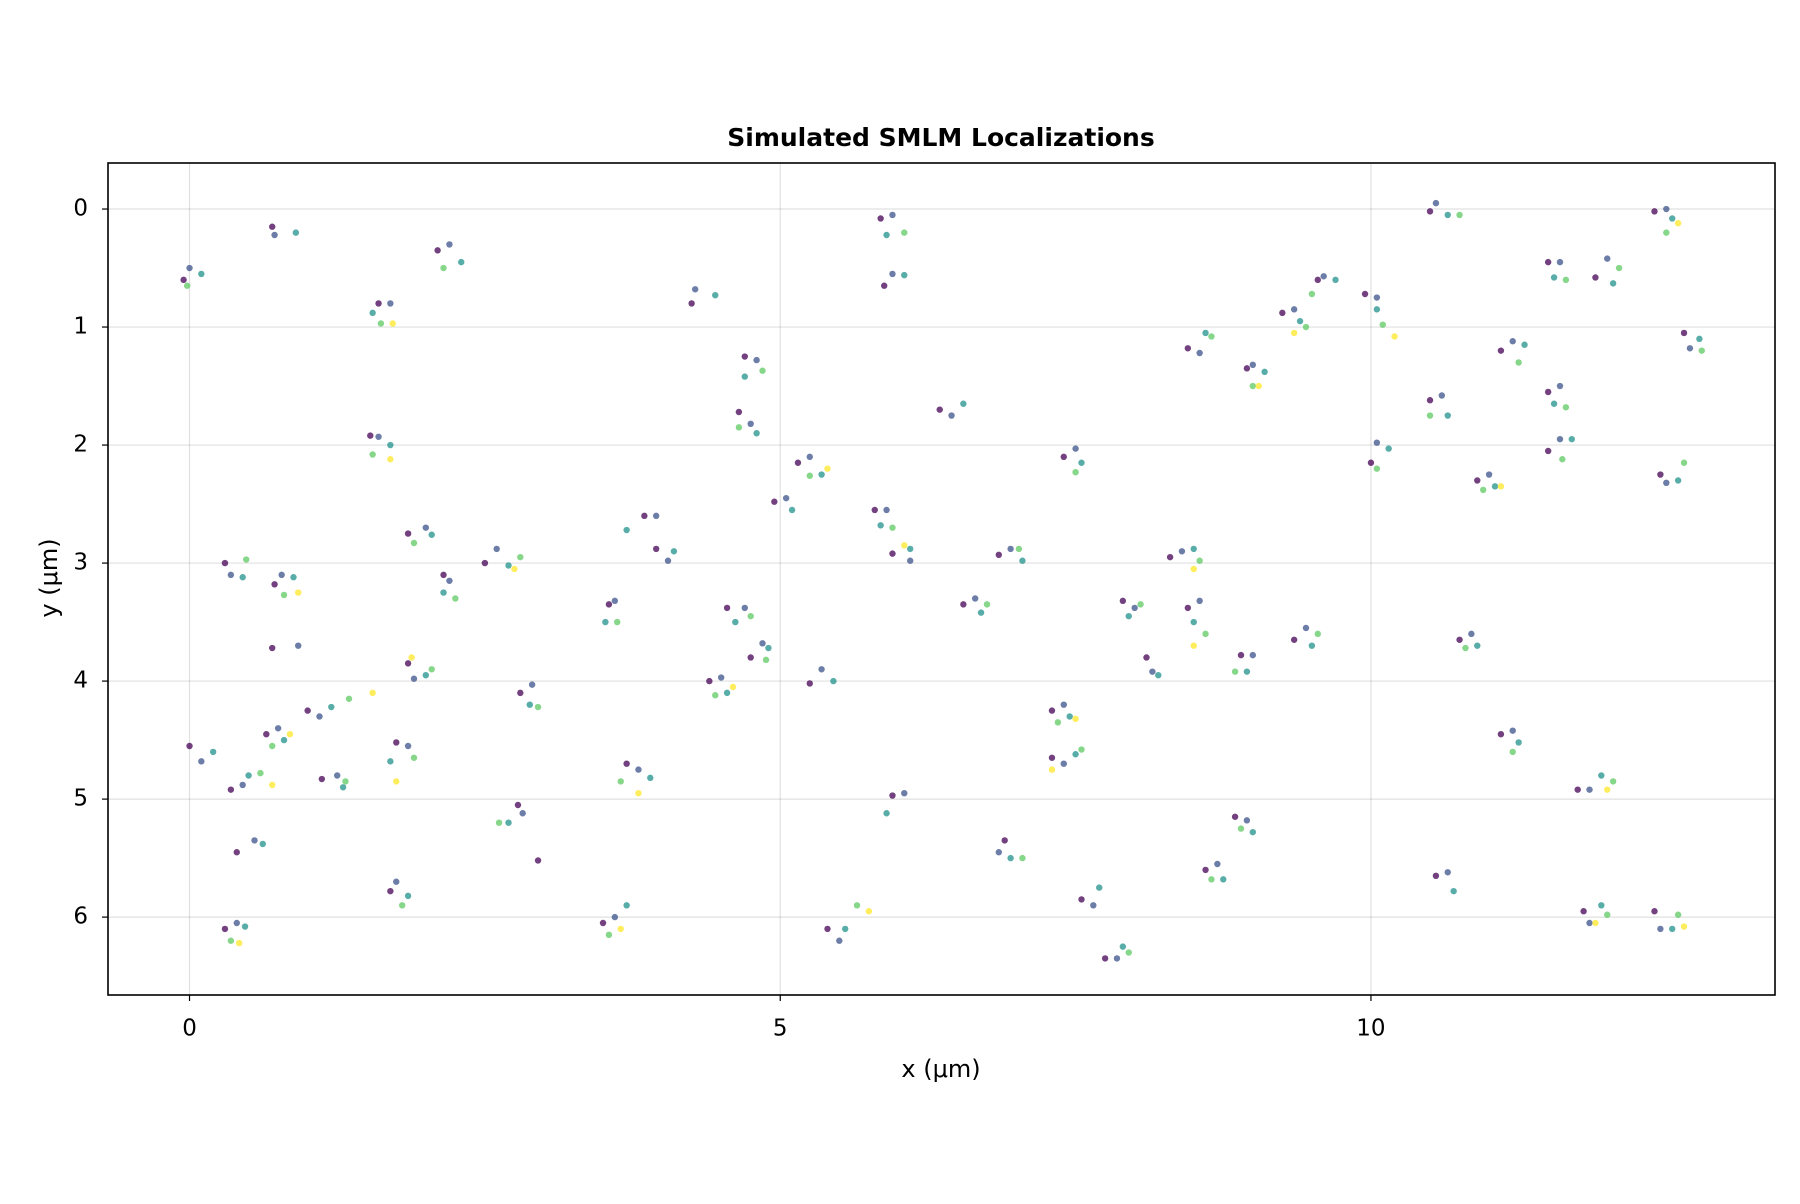  What do you see at coordinates (780, 1029) in the screenshot?
I see `x-tick-label: 5` at bounding box center [780, 1029].